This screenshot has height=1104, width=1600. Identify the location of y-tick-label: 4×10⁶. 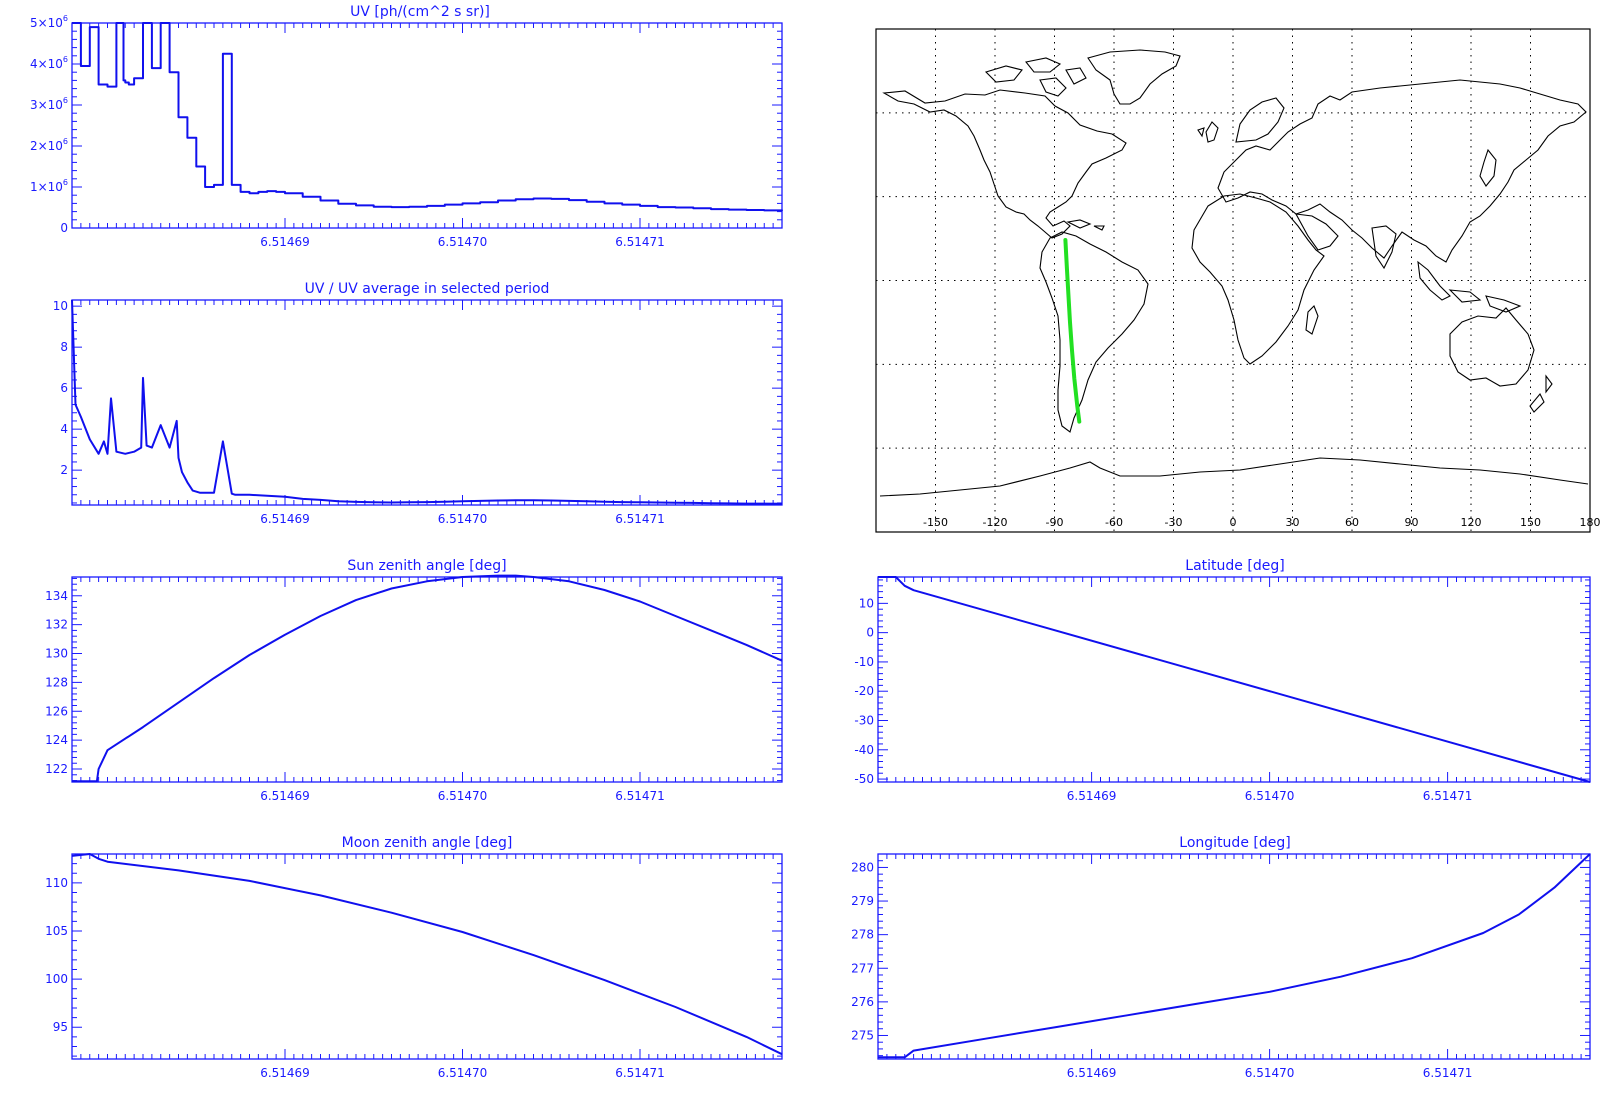
(49, 63).